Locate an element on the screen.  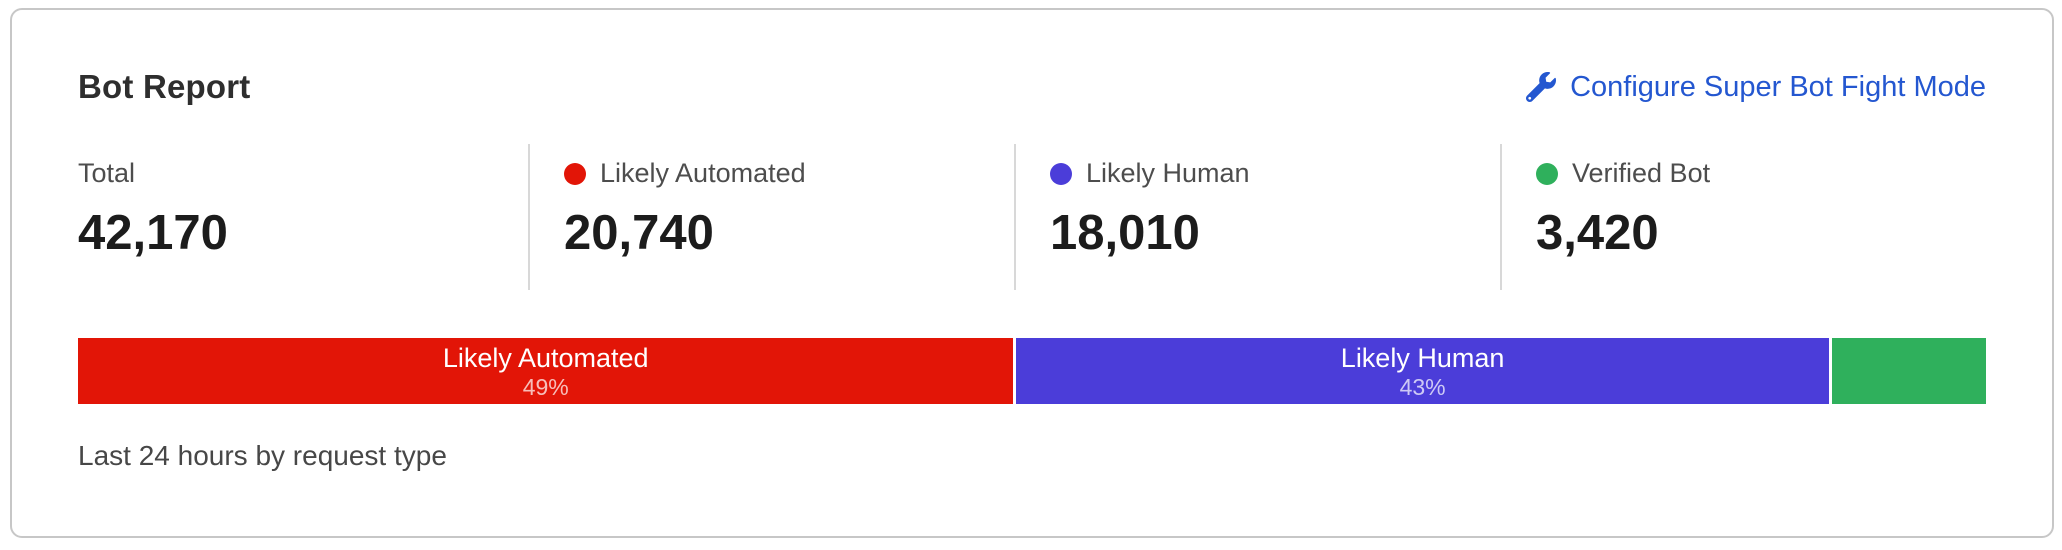
stat-likely-human: Likely Human 18,010 is located at coordinates (1257, 217).